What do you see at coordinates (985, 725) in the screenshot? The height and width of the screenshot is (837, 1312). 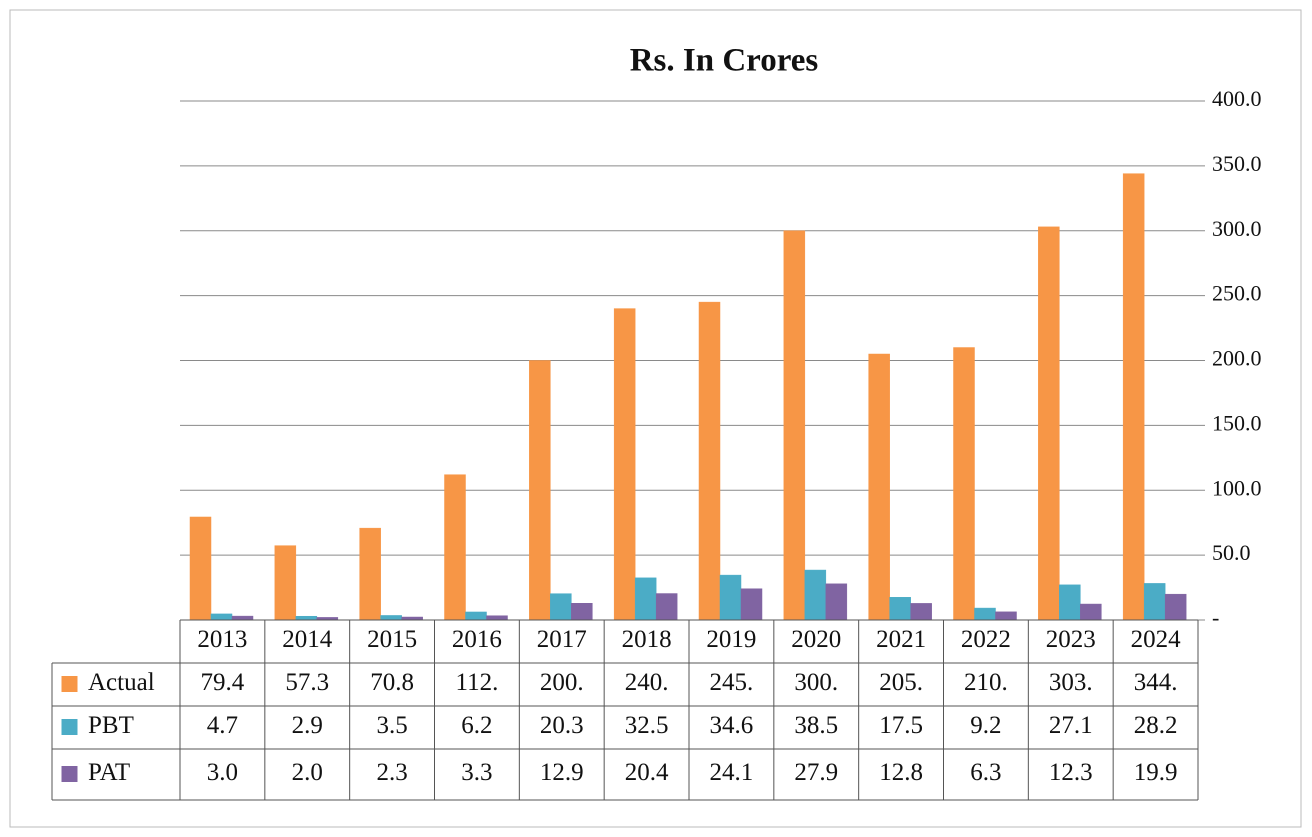 I see `table-value: 9.2` at bounding box center [985, 725].